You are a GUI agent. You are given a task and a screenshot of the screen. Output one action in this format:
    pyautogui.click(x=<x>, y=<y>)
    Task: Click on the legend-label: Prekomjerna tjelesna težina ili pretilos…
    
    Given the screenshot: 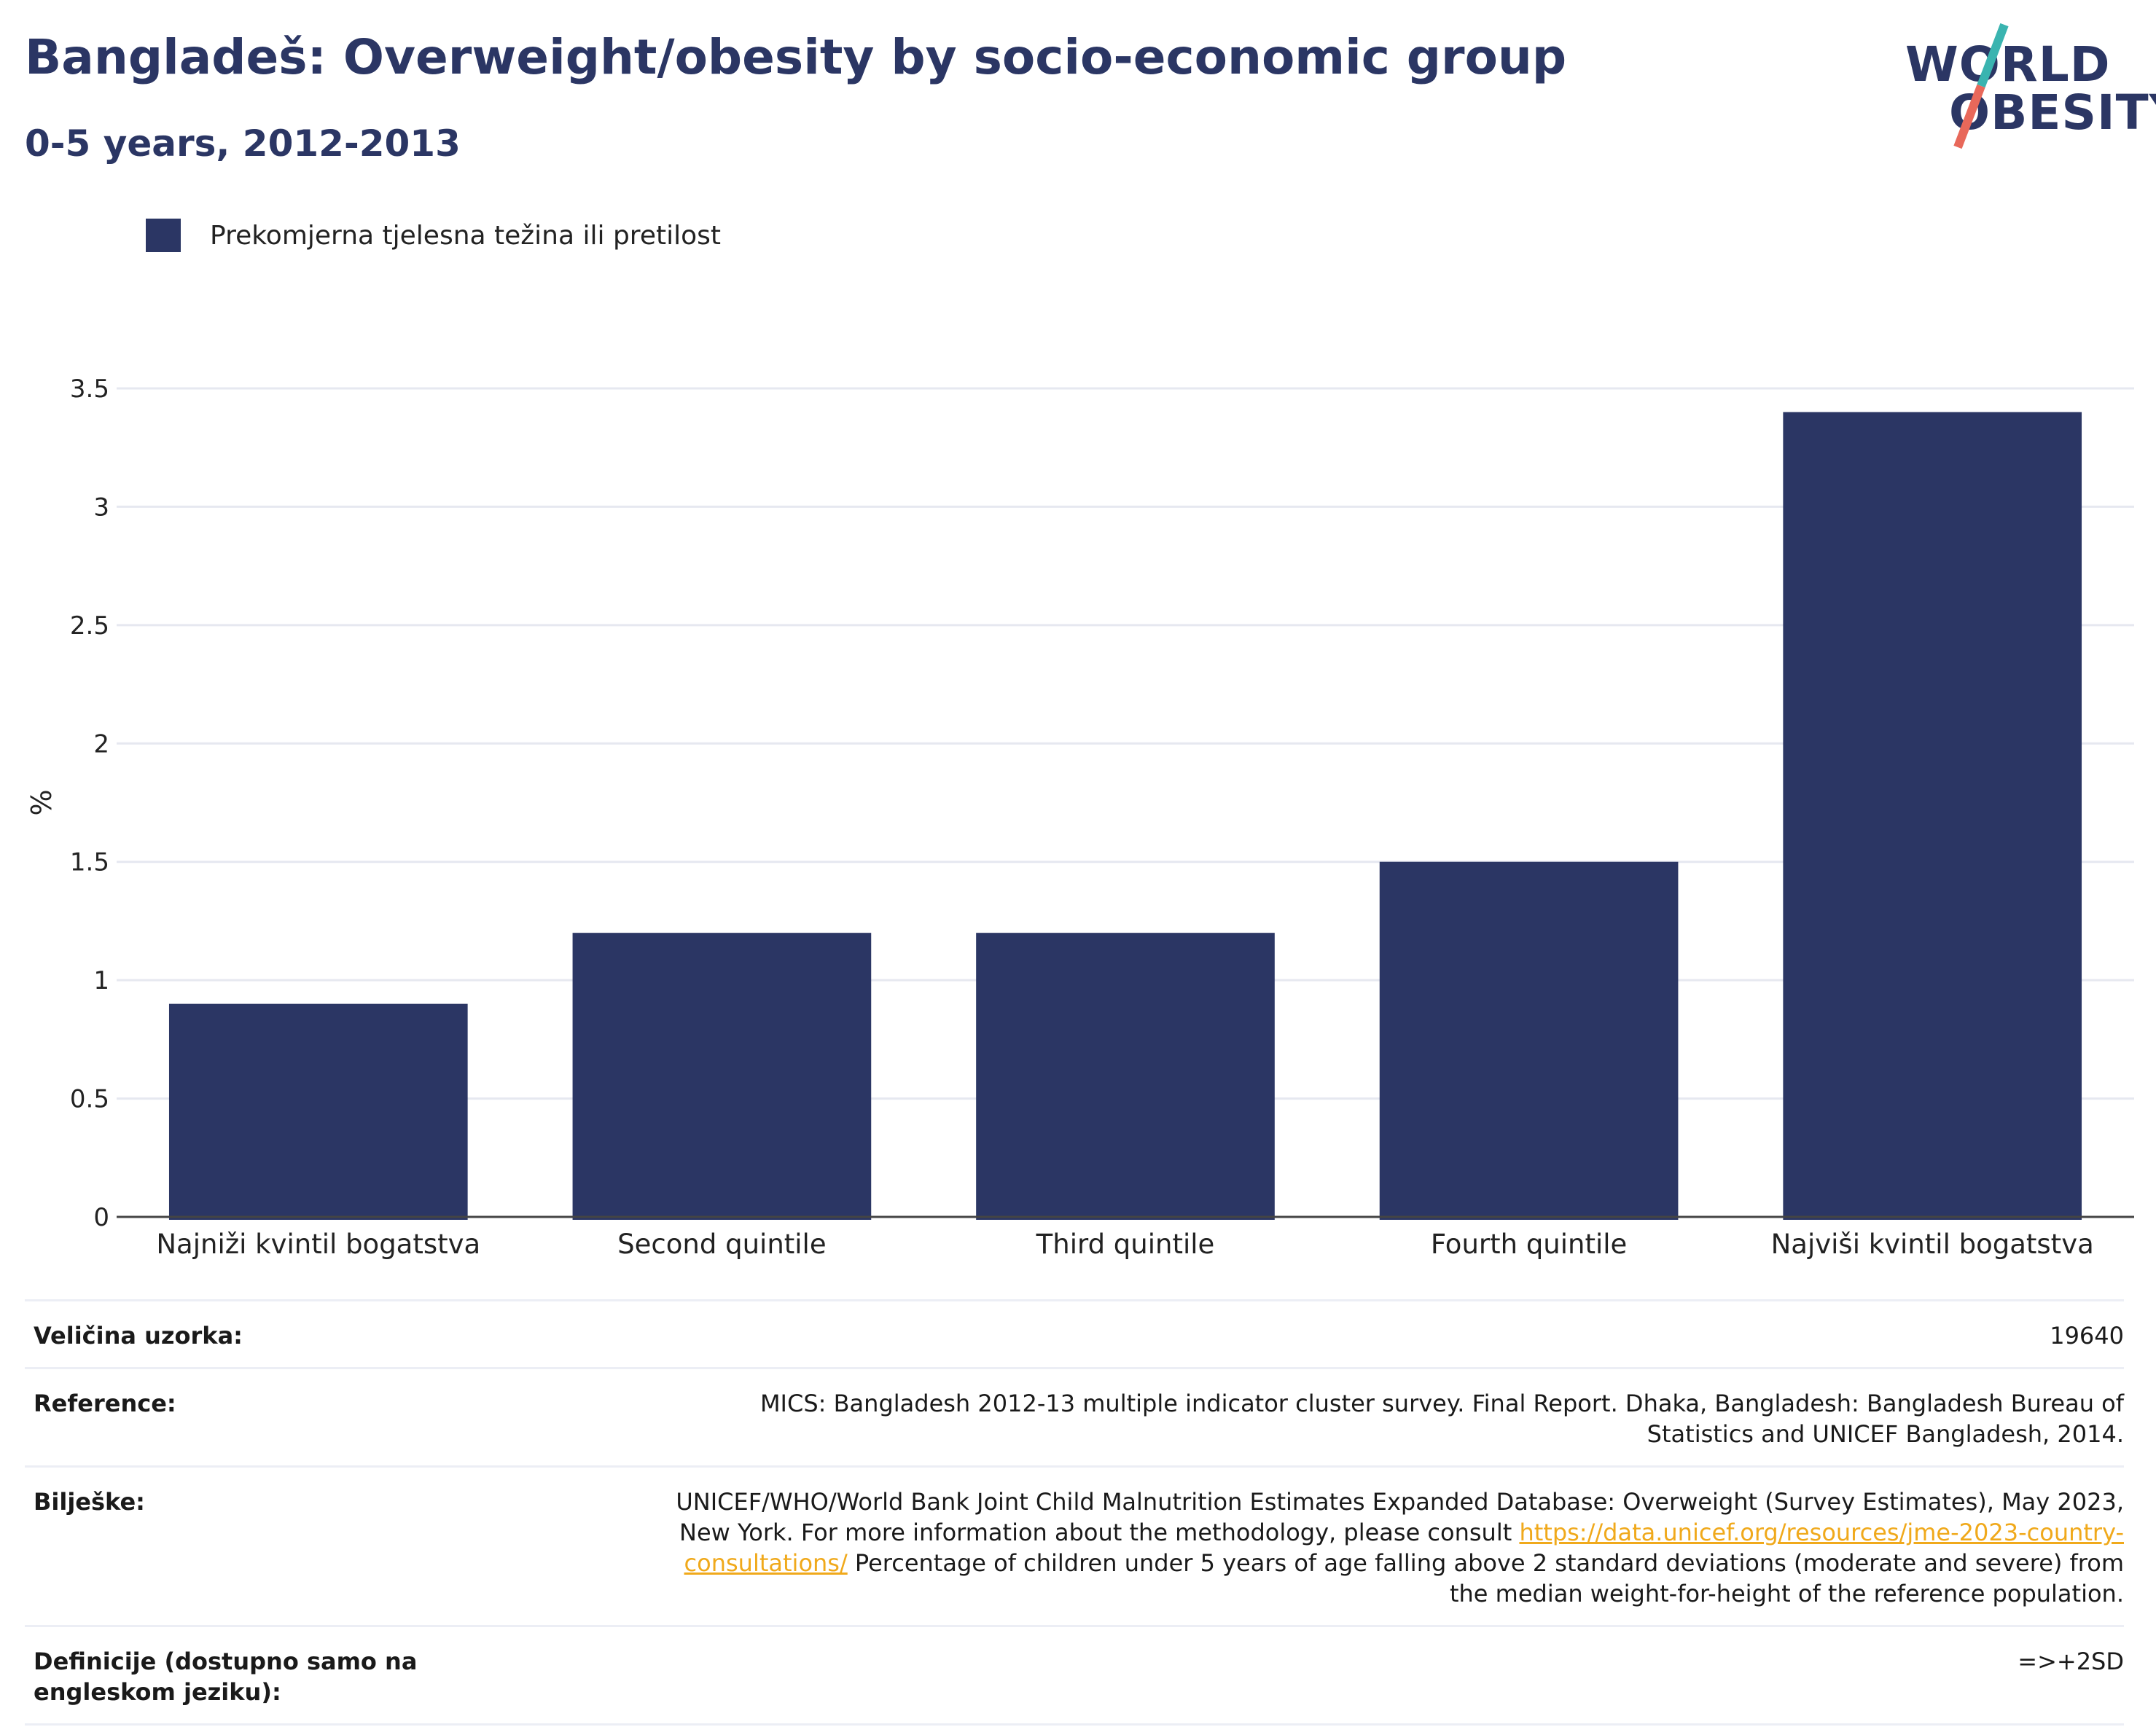 What is the action you would take?
    pyautogui.click(x=466, y=236)
    